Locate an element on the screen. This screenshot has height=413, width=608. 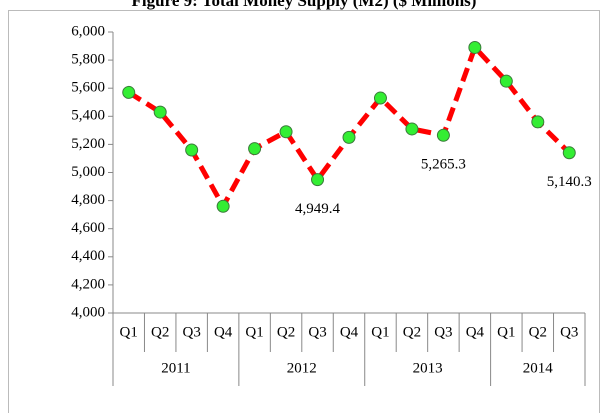
y-tick-label: 5,400 is located at coordinates (88, 116).